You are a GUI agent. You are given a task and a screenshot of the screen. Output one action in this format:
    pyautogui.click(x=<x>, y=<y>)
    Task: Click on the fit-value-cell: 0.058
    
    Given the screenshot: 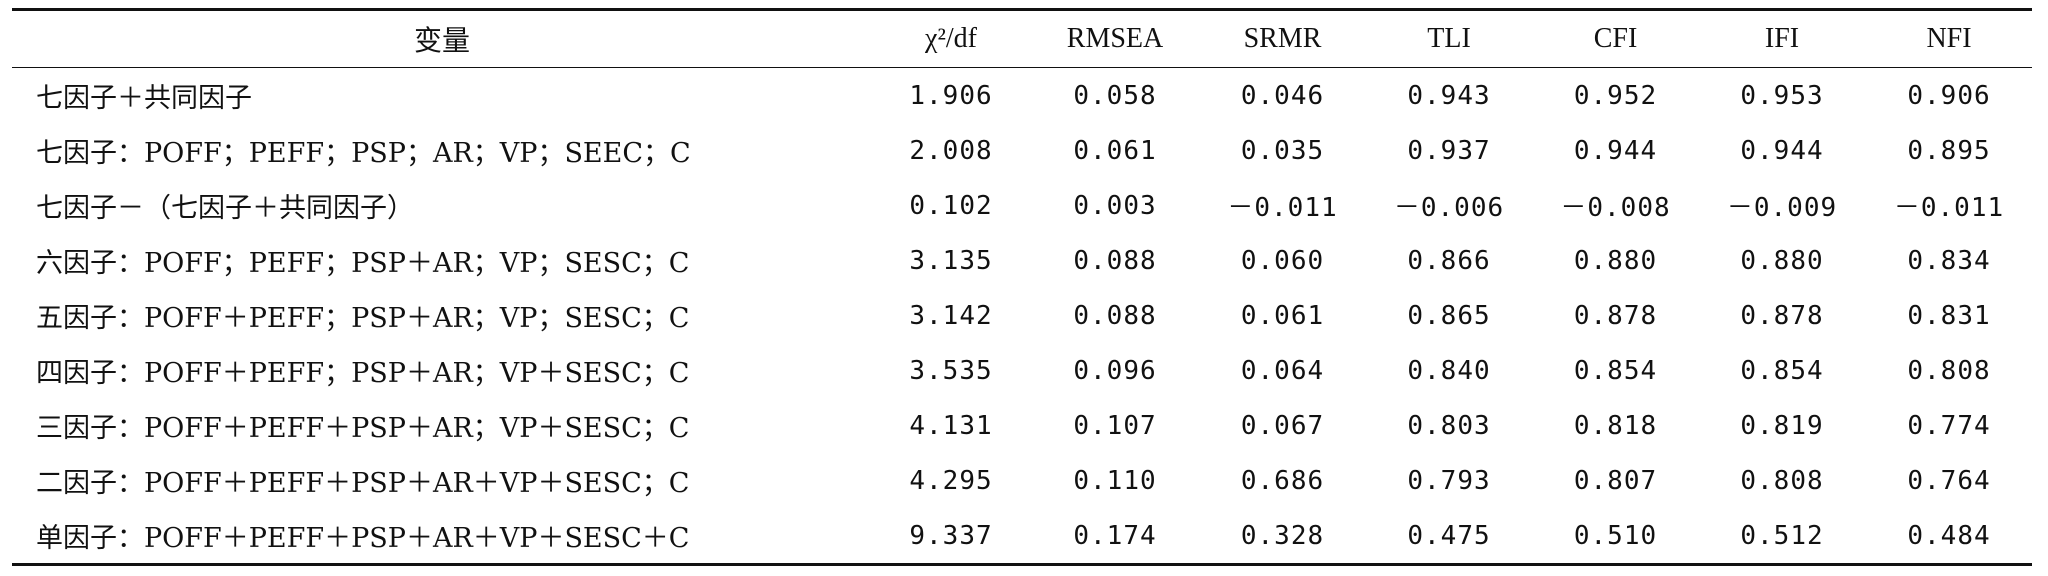 What is the action you would take?
    pyautogui.click(x=1115, y=95)
    